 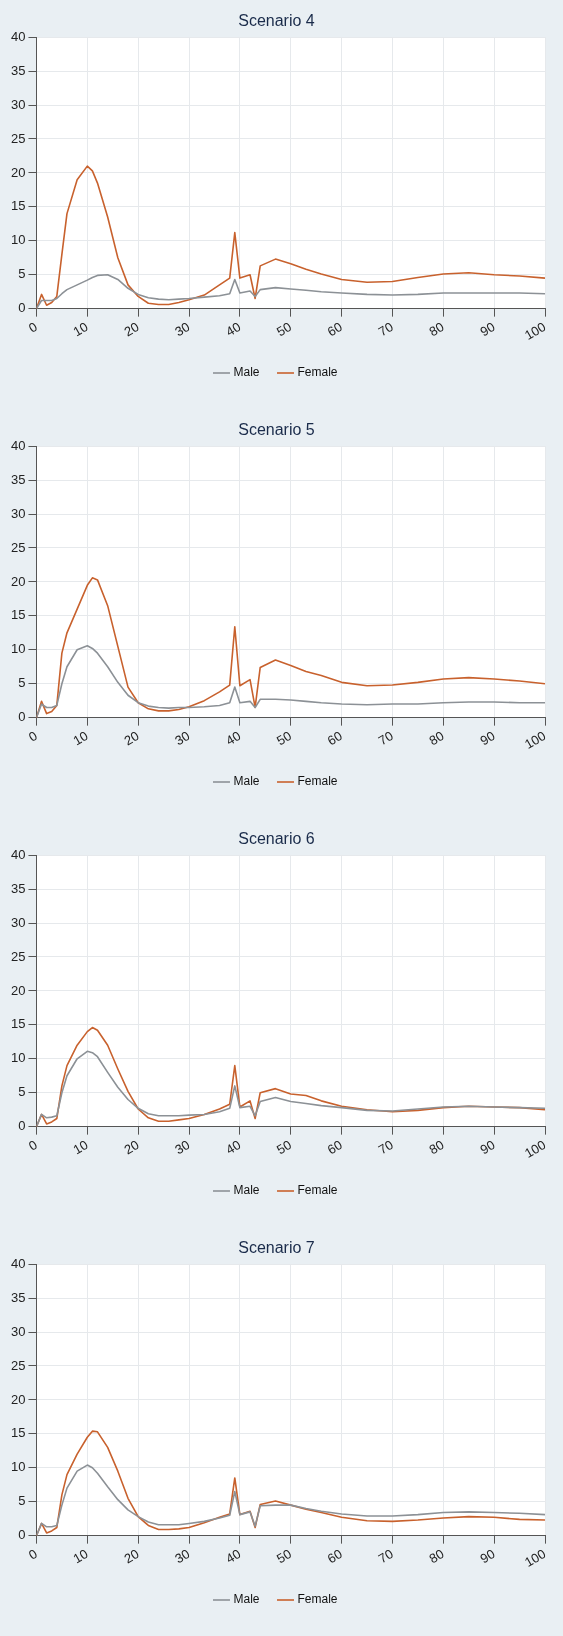 I want to click on chart-title: Scenario 7, so click(x=276, y=1248).